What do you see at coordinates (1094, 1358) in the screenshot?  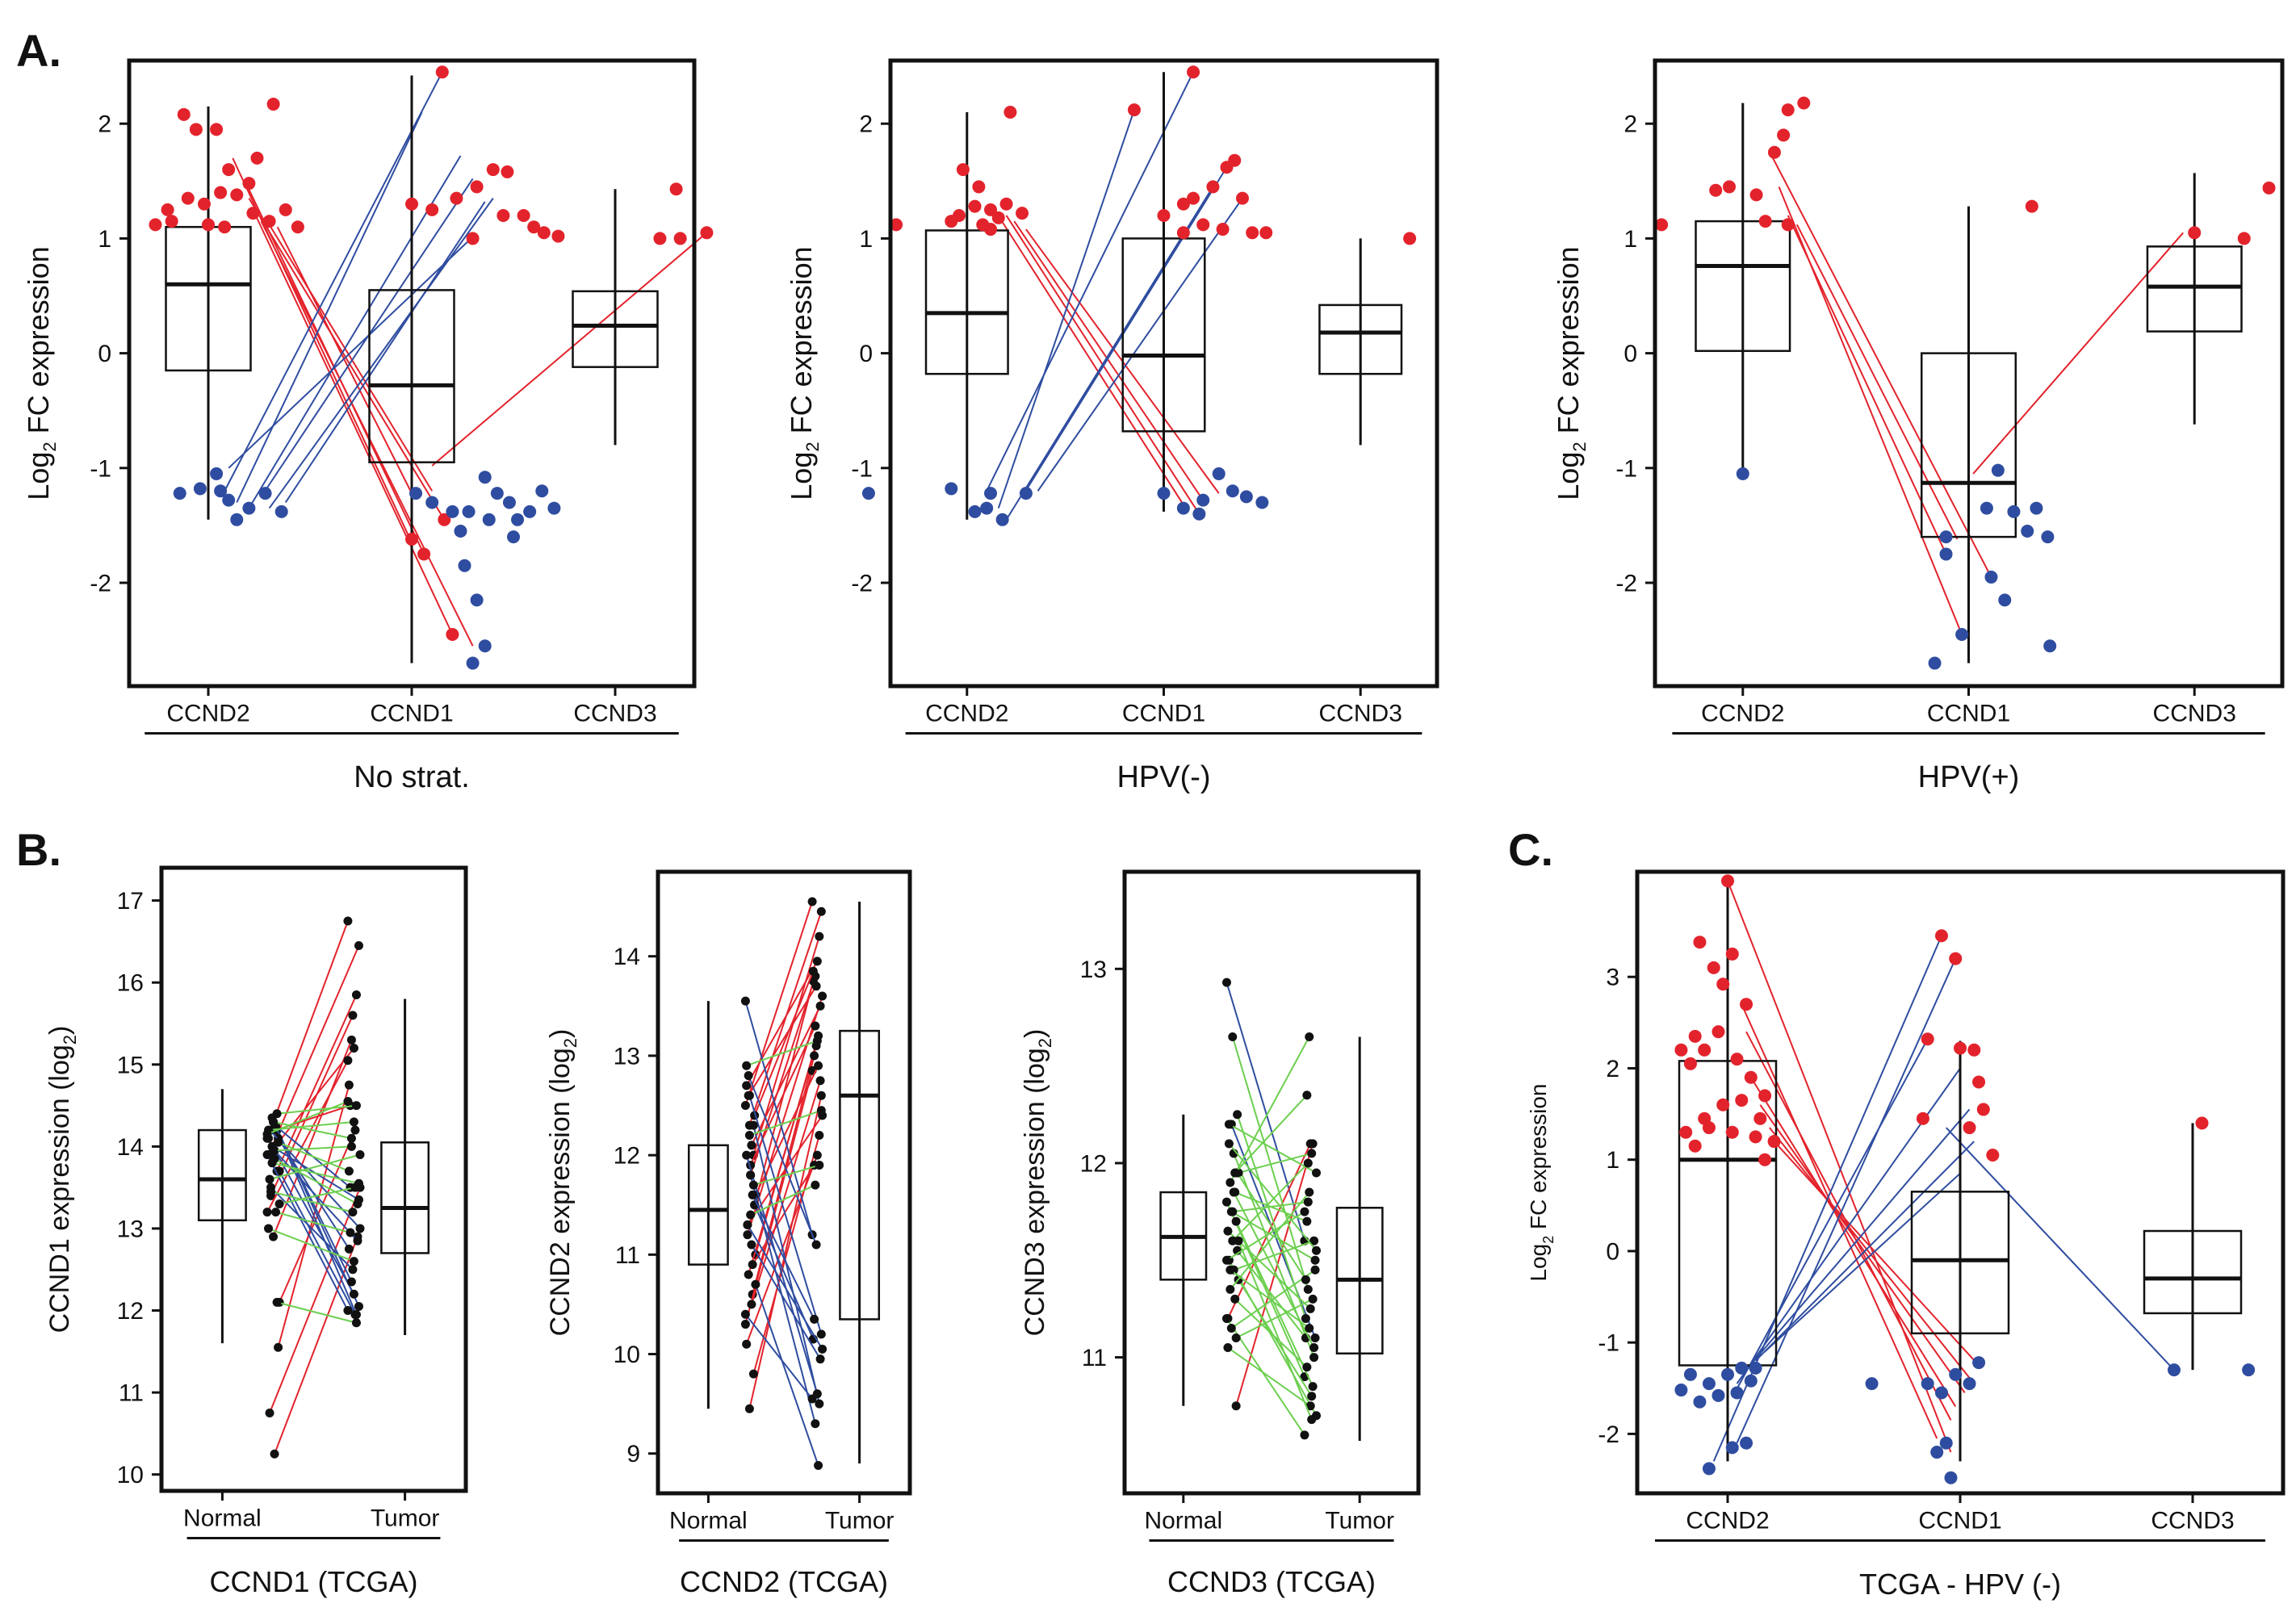 I see `y-tick-label: 11` at bounding box center [1094, 1358].